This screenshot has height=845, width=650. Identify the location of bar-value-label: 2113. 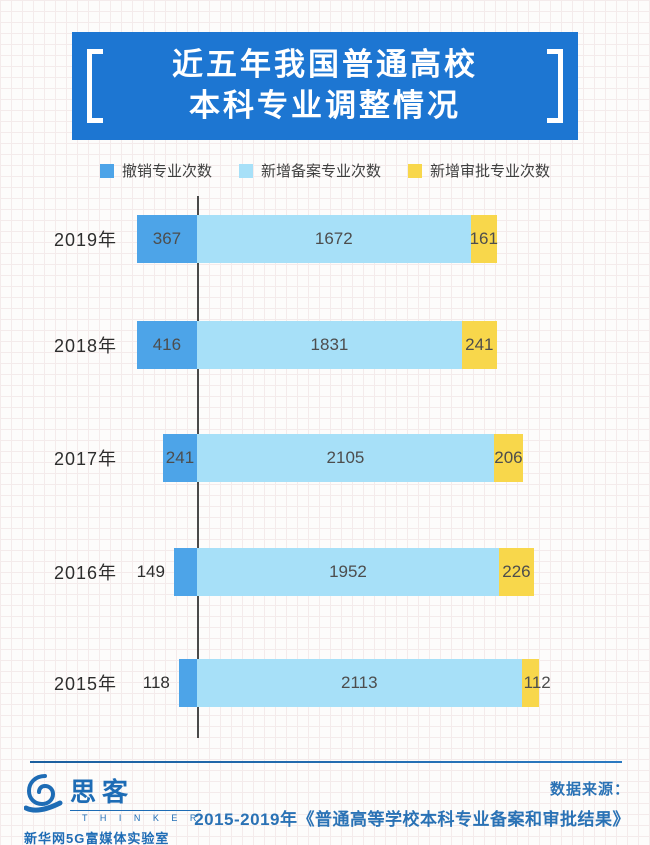
(359, 682).